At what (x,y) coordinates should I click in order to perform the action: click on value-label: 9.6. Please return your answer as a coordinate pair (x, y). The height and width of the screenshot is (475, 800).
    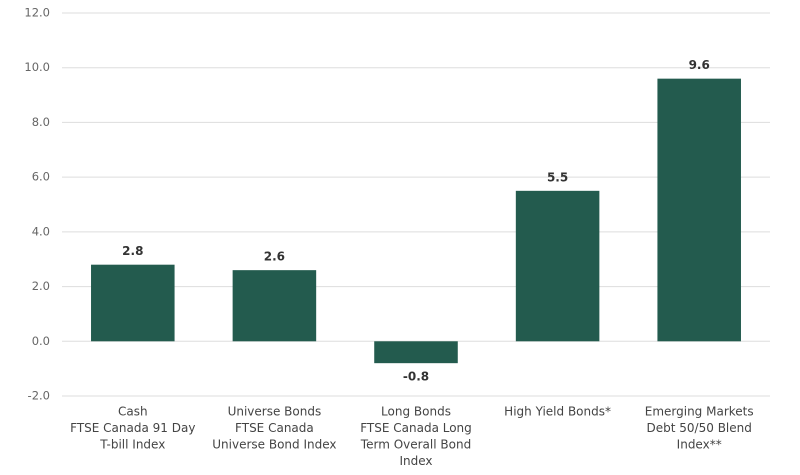
    Looking at the image, I should click on (699, 65).